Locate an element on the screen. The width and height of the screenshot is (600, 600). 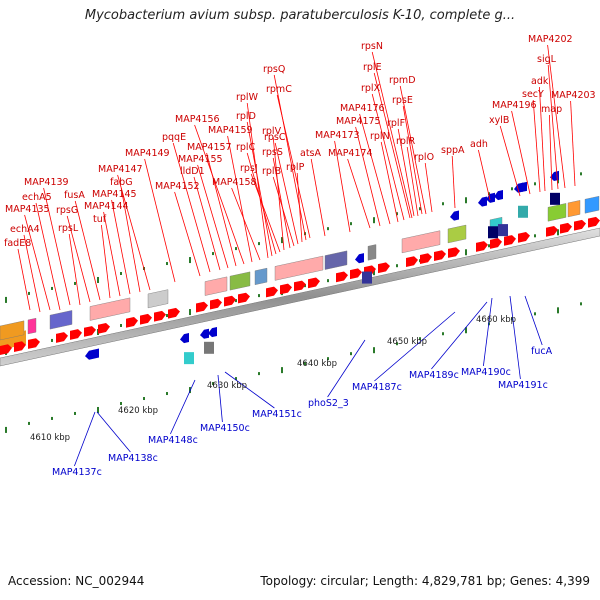
forward-gene-label: rplE is located at coordinates (372, 67).